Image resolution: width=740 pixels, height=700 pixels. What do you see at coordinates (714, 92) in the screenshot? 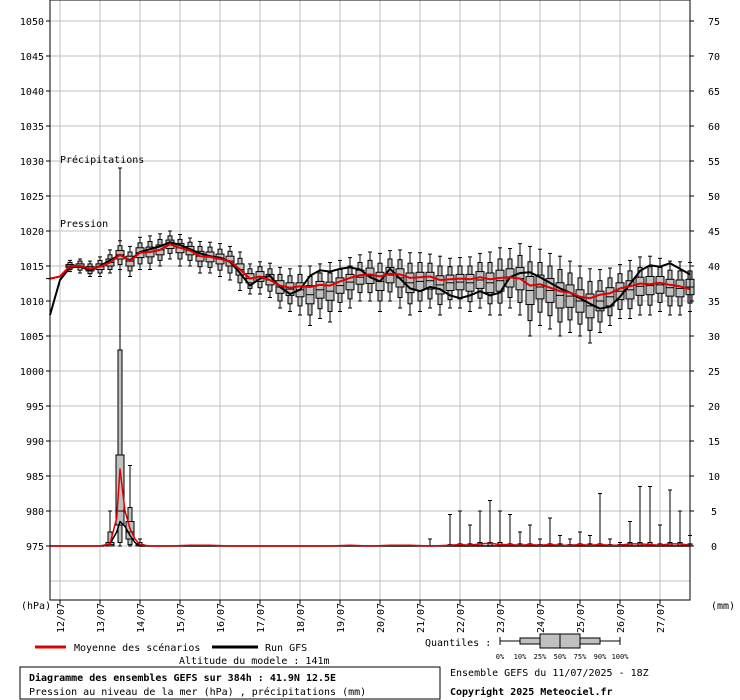
I see `right-tick-label: 65` at bounding box center [714, 92].